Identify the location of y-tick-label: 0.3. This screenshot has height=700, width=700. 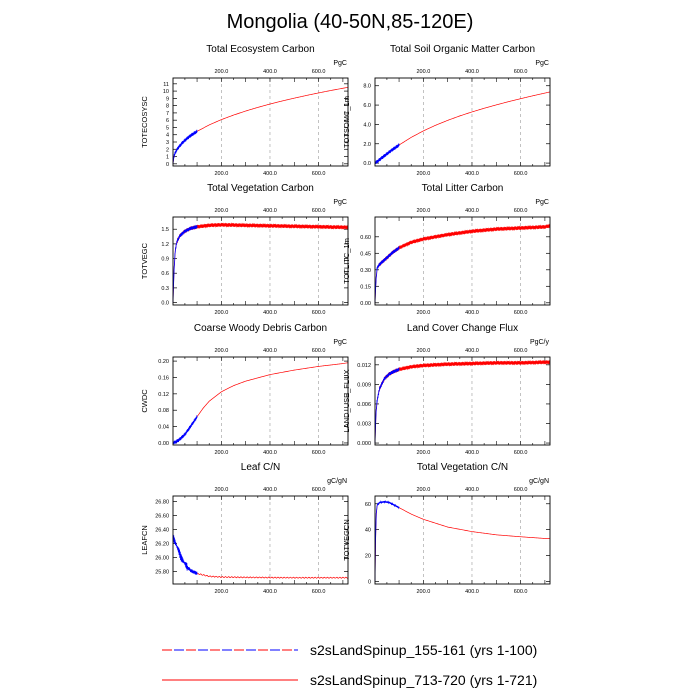
(165, 289).